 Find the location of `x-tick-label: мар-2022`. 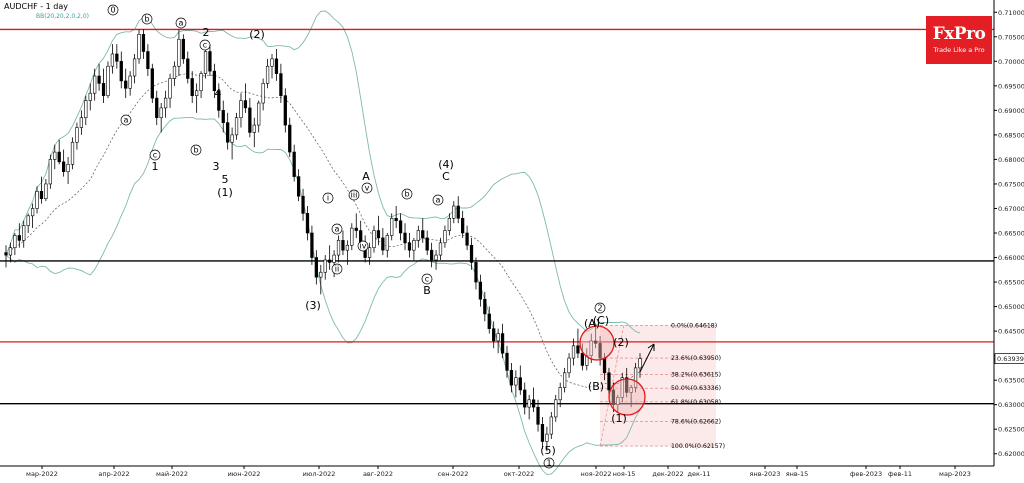

x-tick-label: мар-2022 is located at coordinates (42, 474).